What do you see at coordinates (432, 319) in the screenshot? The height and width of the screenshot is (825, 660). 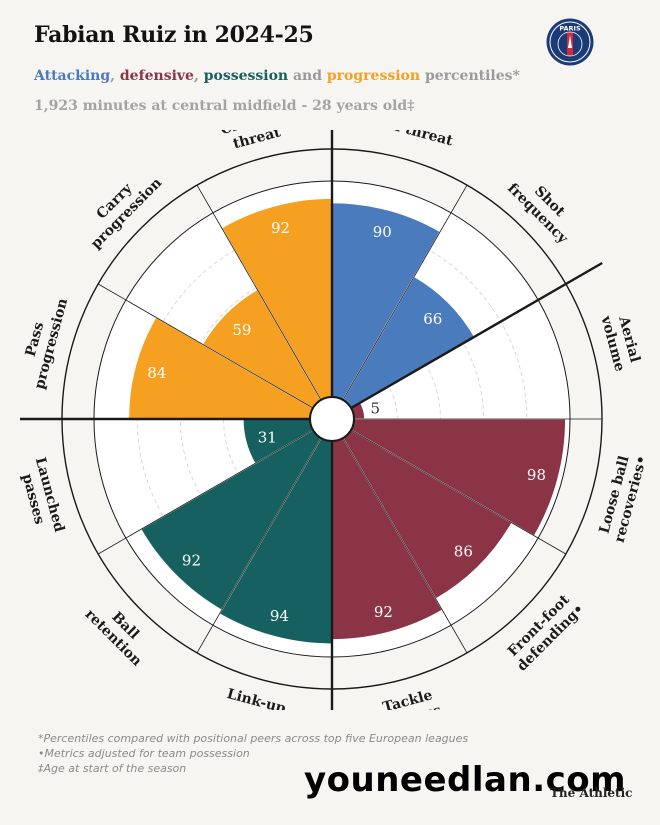 I see `value-label-1: 66` at bounding box center [432, 319].